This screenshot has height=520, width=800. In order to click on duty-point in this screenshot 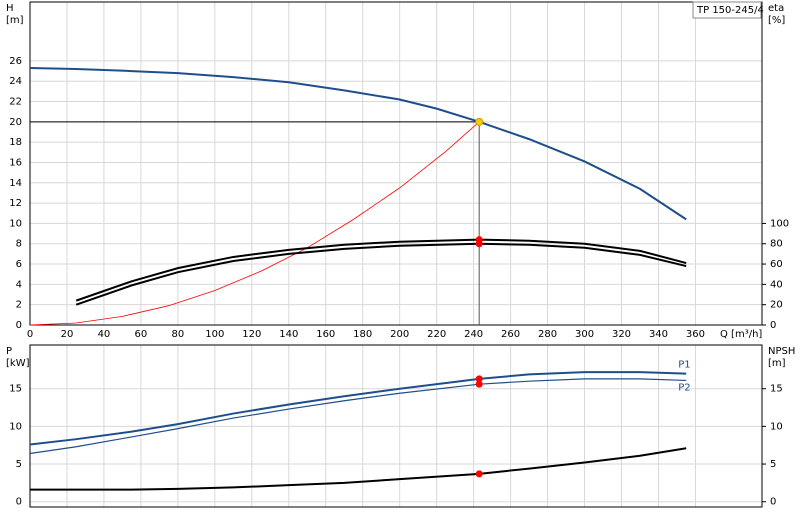, I will do `click(479, 121)`.